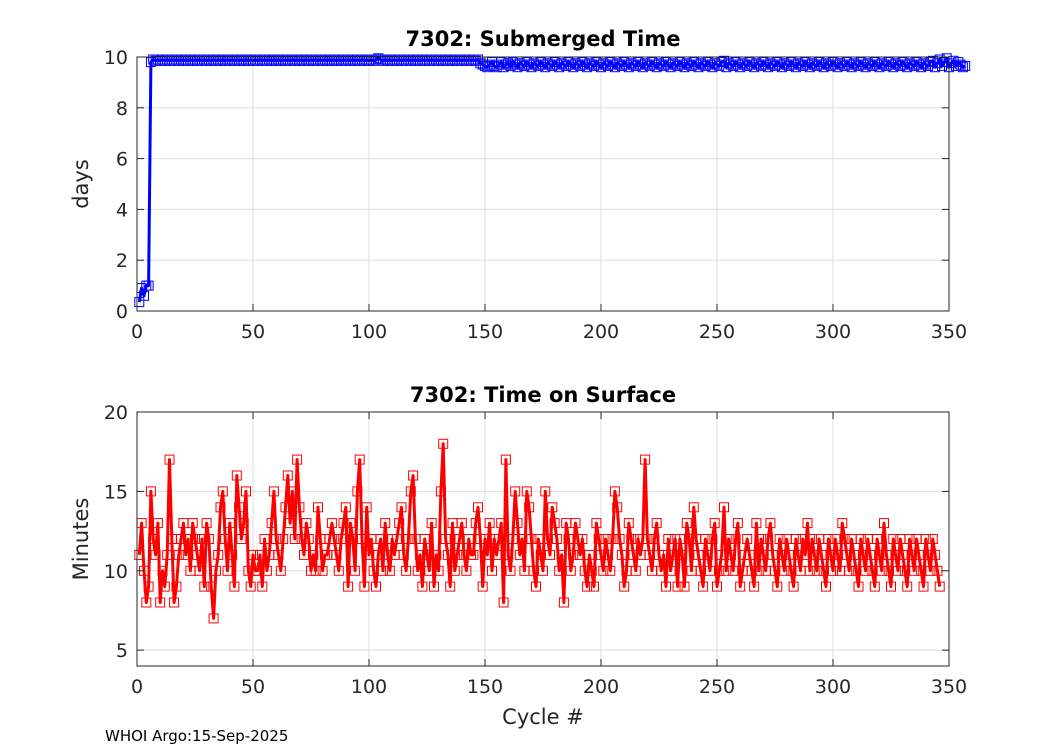  I want to click on x-tick-label: 300, so click(833, 332).